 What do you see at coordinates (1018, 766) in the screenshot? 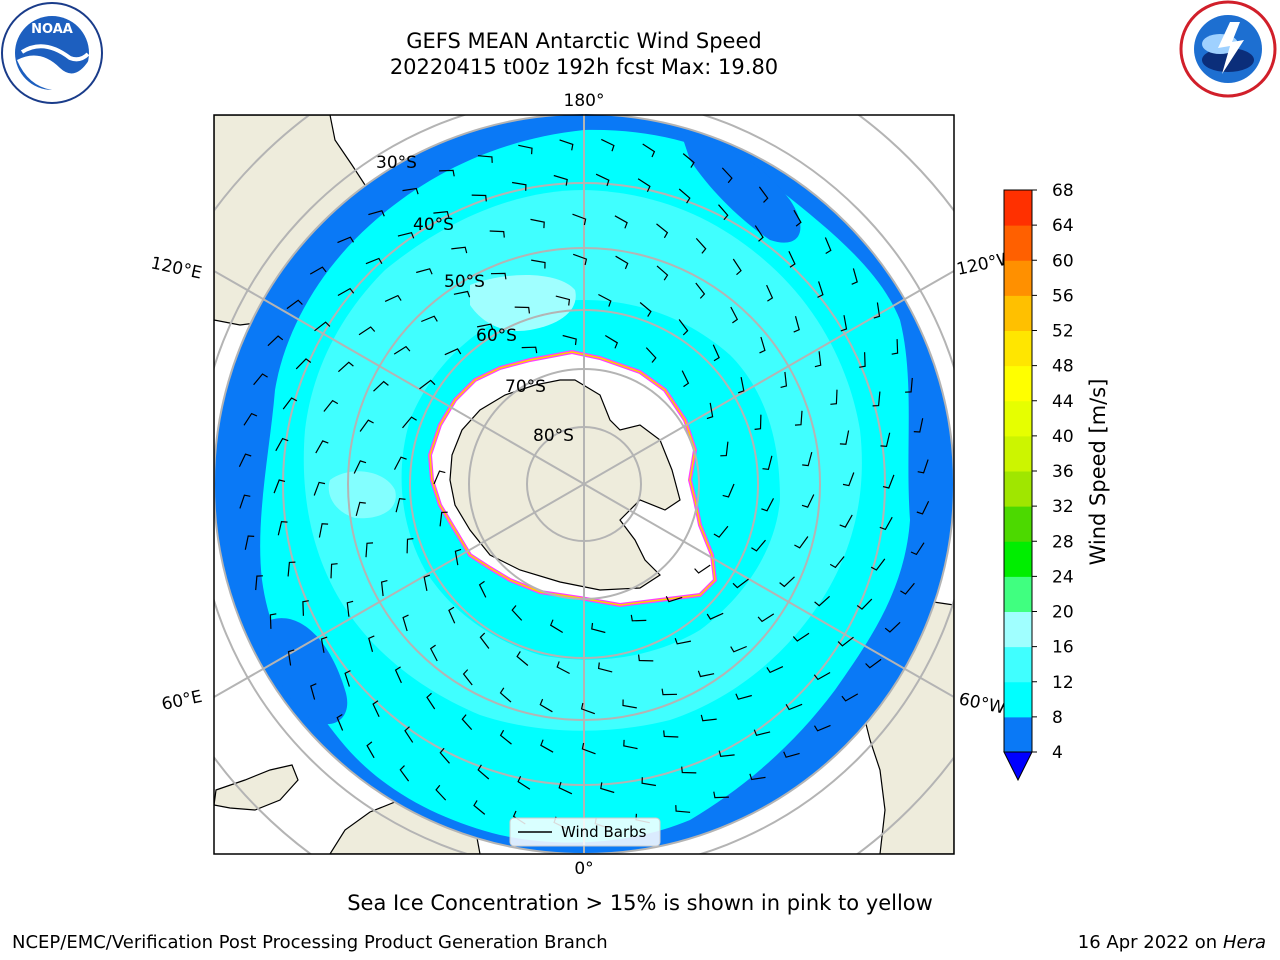
I see `colorbar-under-arrow` at bounding box center [1018, 766].